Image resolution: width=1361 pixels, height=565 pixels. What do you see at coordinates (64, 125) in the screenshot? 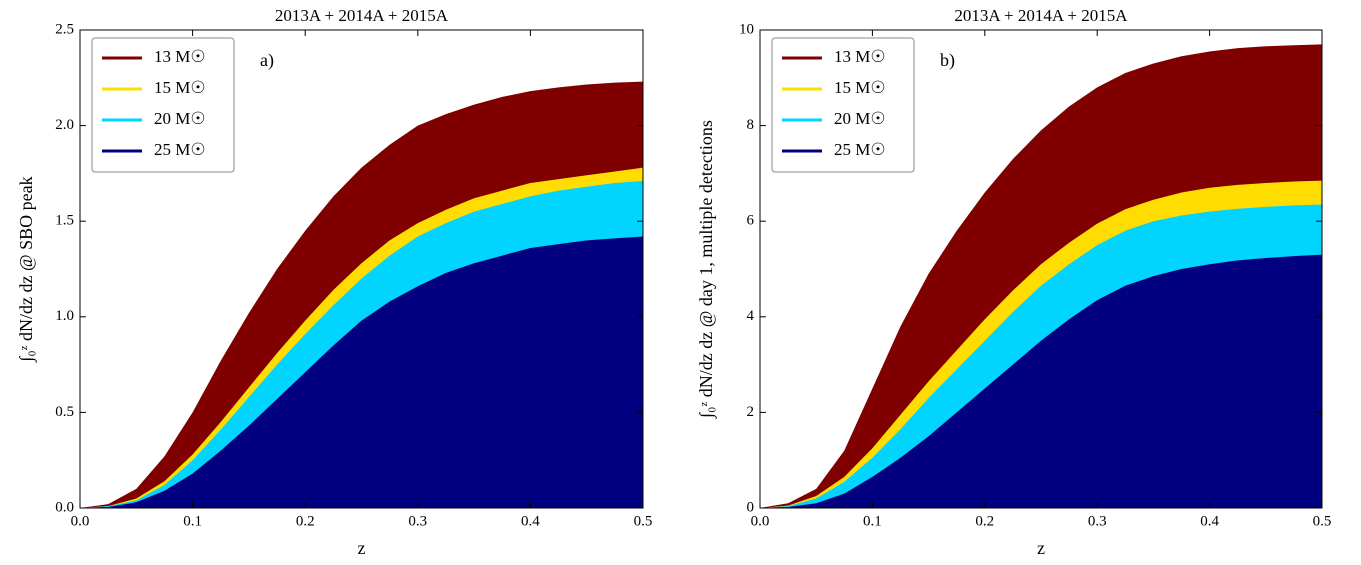
I see `y-tick-label: 2.0` at bounding box center [64, 125].